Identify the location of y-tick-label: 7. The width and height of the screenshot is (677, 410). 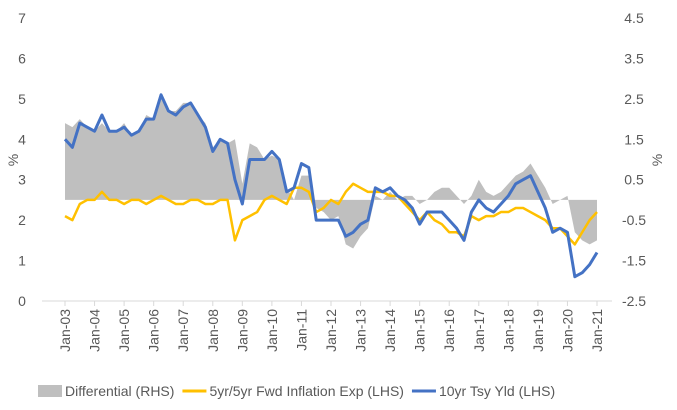
(22, 18).